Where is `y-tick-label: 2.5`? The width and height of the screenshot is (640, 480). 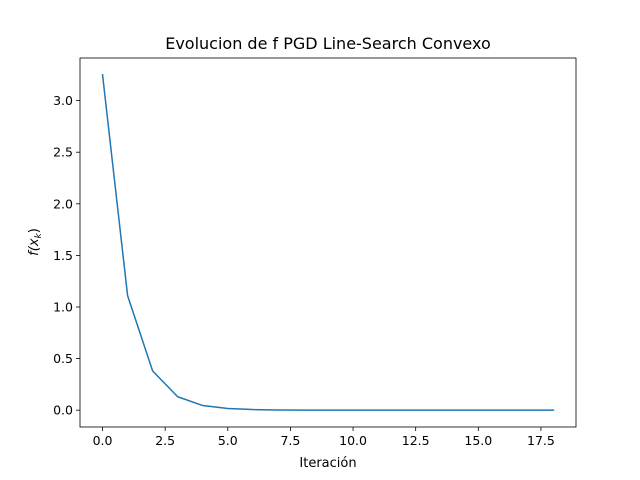
y-tick-label: 2.5 is located at coordinates (63, 152).